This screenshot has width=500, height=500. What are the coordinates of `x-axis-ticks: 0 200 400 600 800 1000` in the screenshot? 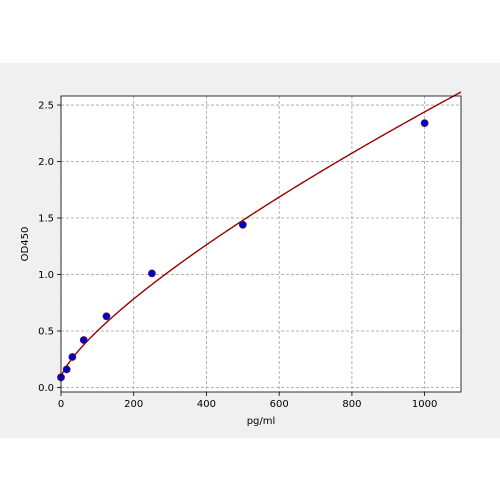 It's located at (247, 401).